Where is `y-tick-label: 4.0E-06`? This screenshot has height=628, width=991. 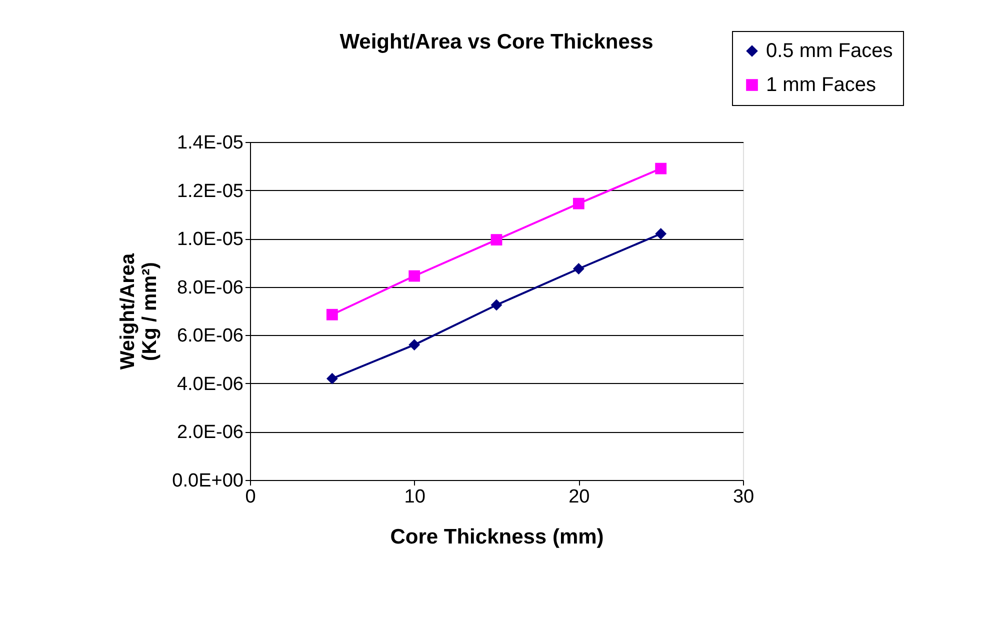 y-tick-label: 4.0E-06 is located at coordinates (210, 384).